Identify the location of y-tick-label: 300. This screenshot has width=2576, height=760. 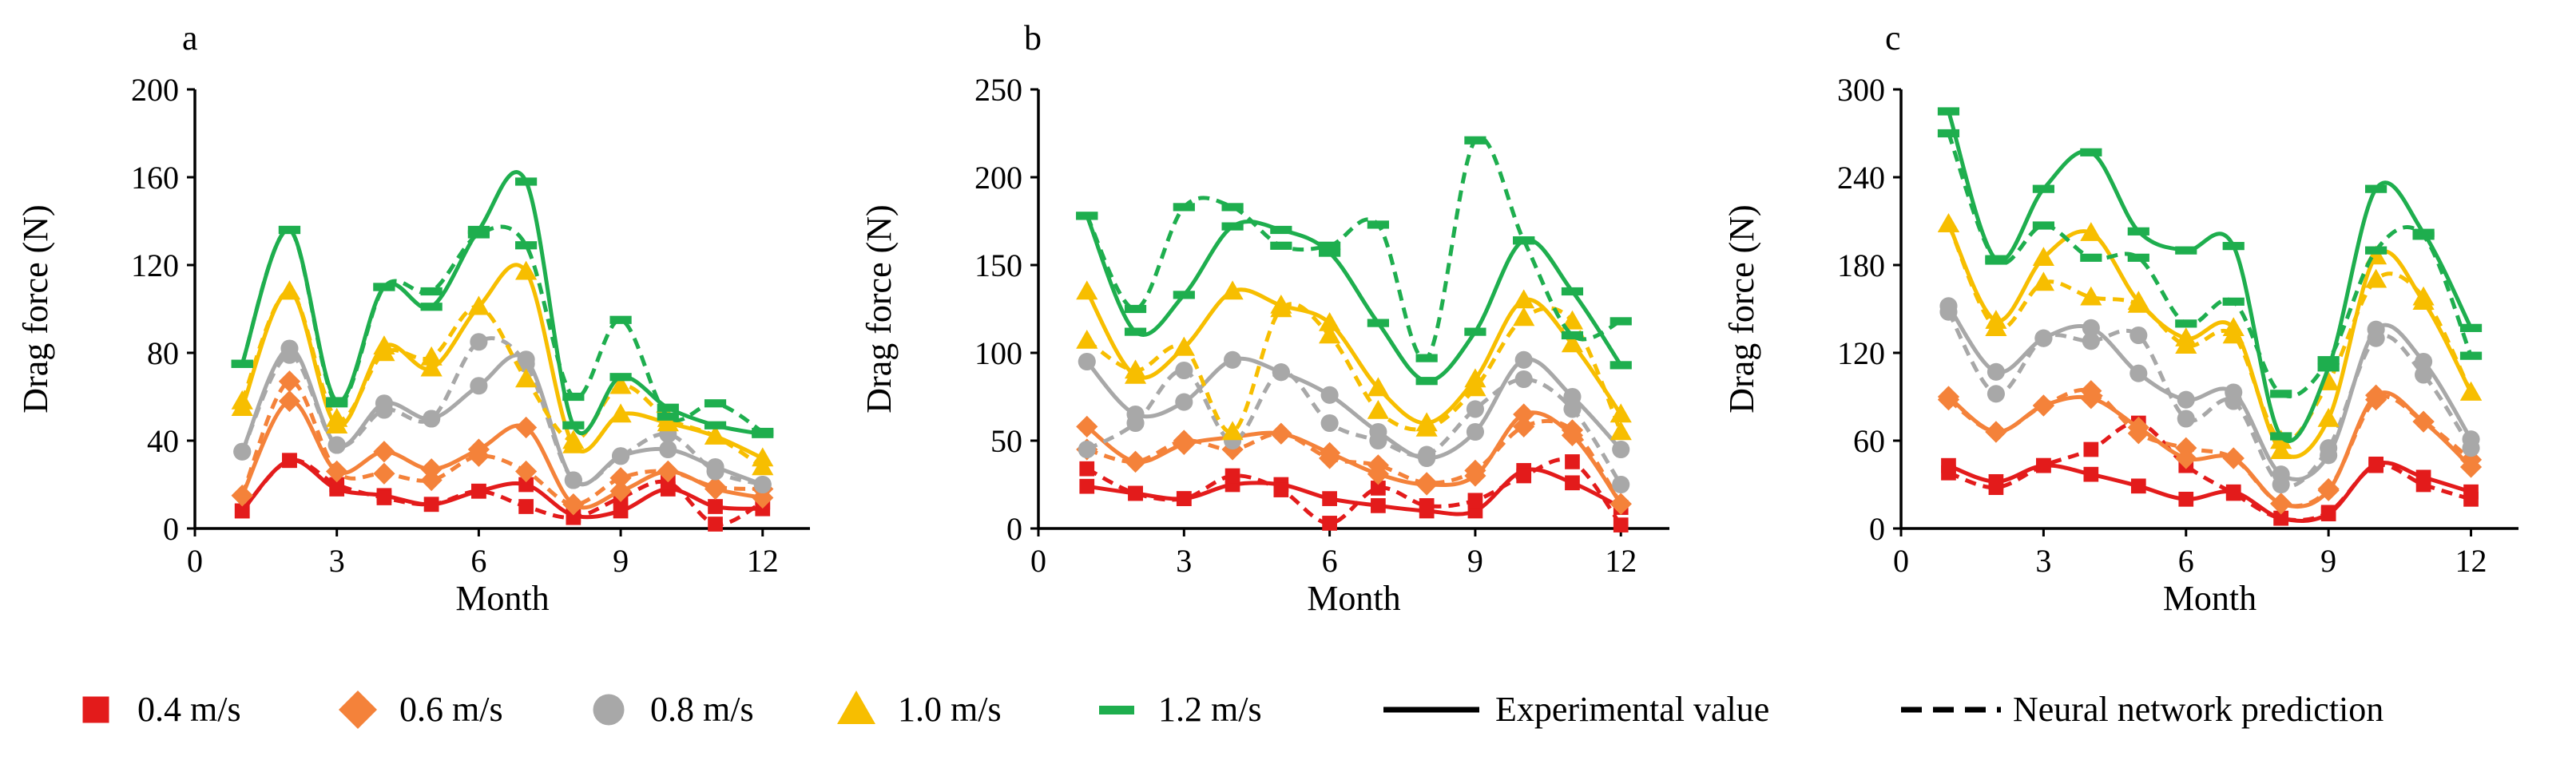
(1861, 90).